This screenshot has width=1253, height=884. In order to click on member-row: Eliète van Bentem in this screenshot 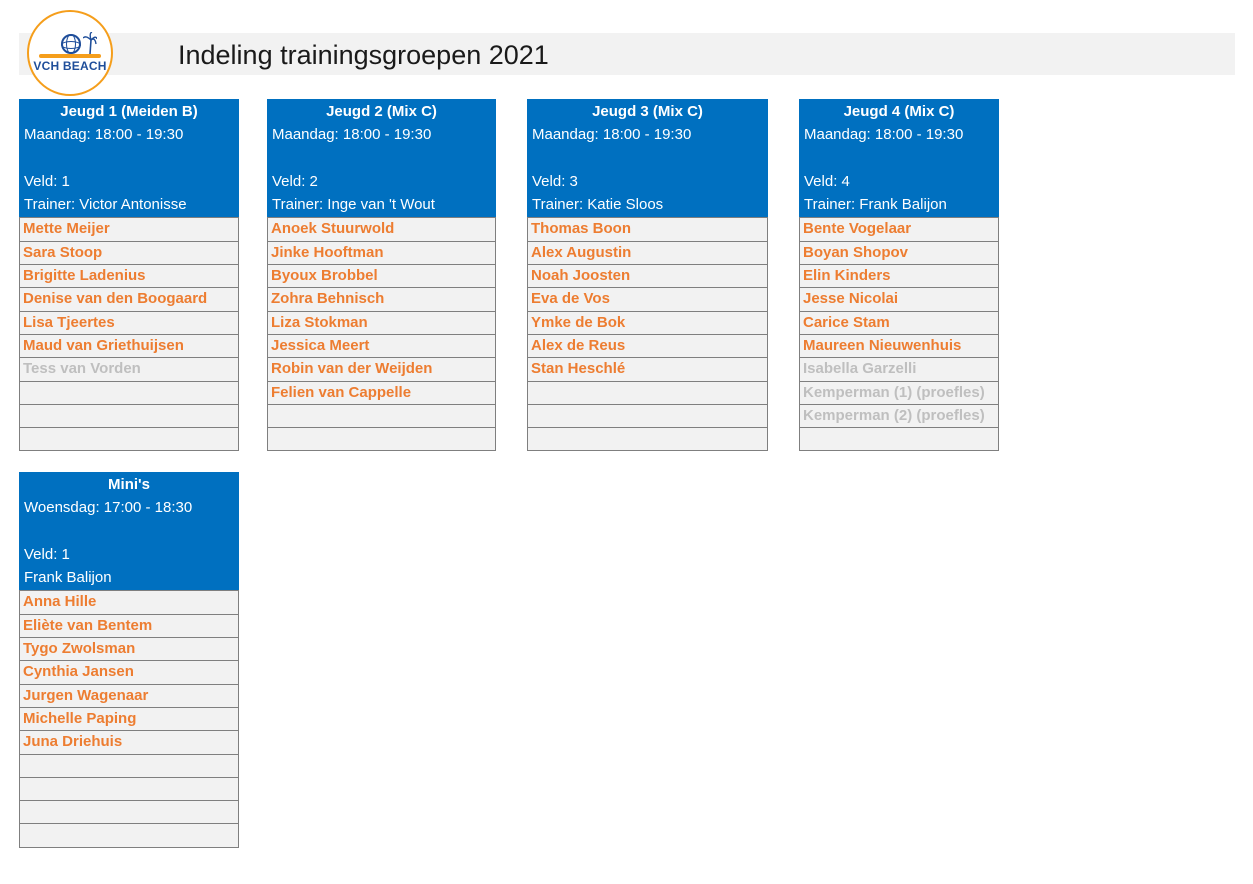, I will do `click(129, 625)`.